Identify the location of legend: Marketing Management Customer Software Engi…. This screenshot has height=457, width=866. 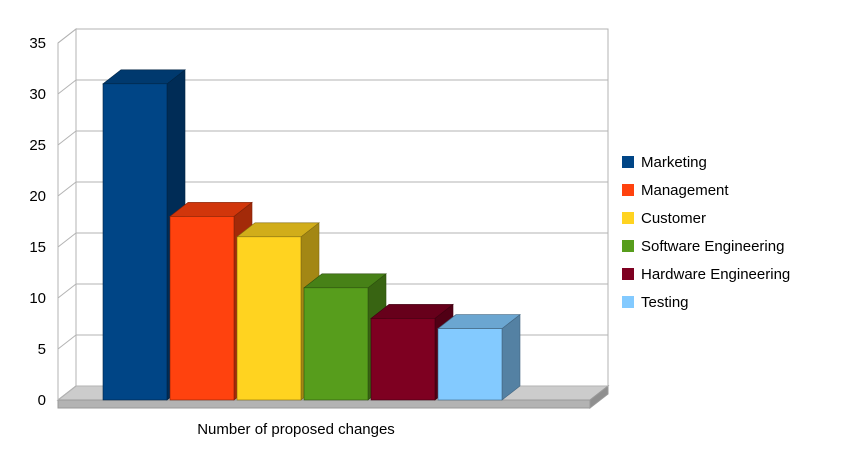
(706, 232).